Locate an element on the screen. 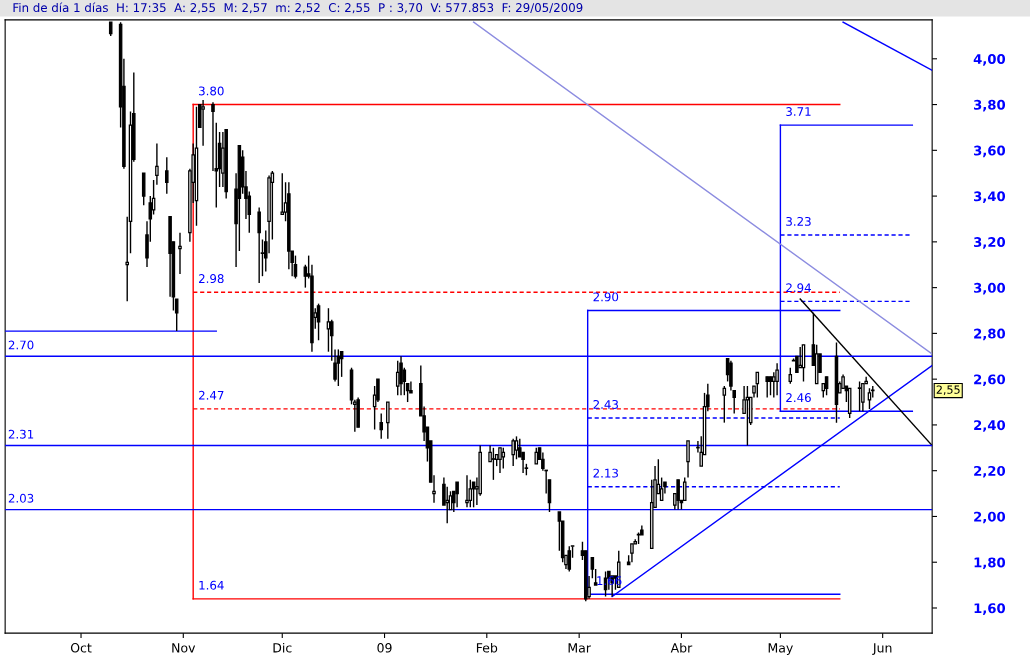  y-tick-label: 3,60 is located at coordinates (990, 151).